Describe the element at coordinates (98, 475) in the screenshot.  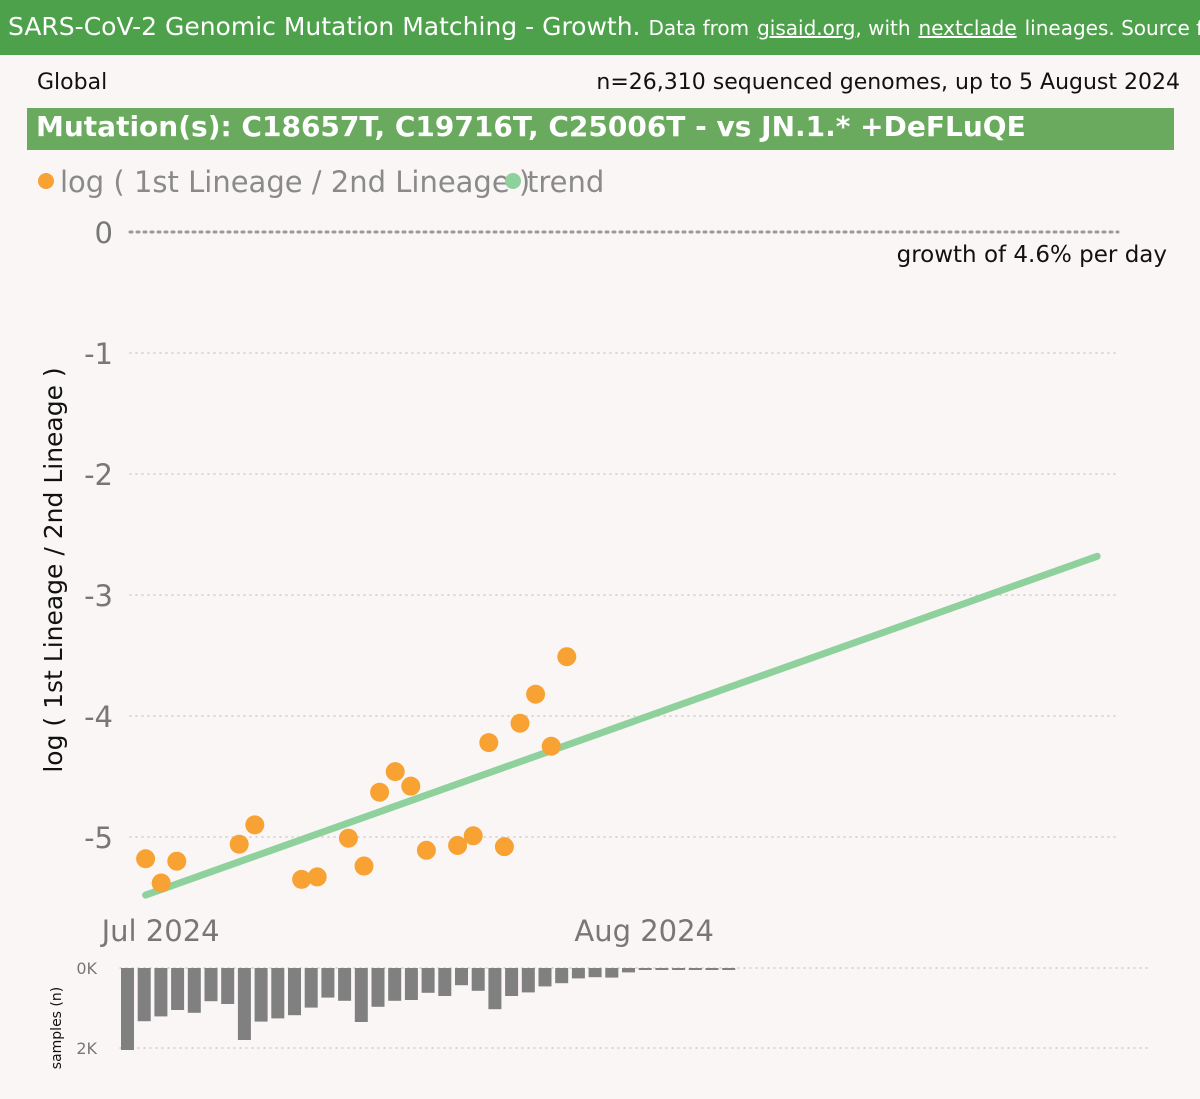
I see `y-tick-label: -2` at that location.